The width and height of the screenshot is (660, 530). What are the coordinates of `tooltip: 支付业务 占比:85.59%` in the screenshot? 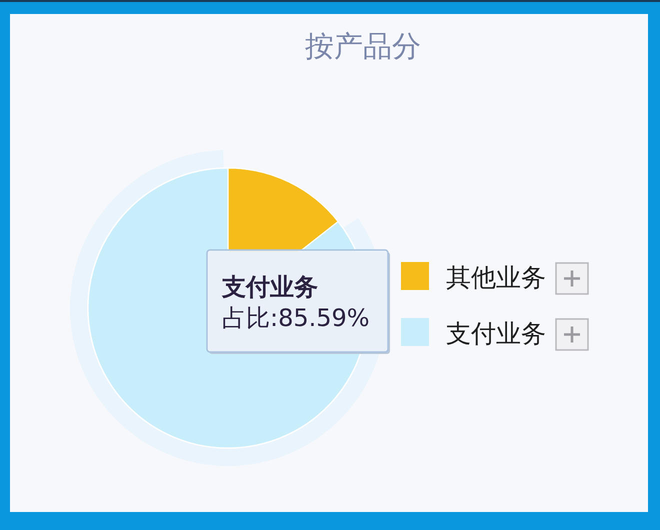 It's located at (298, 301).